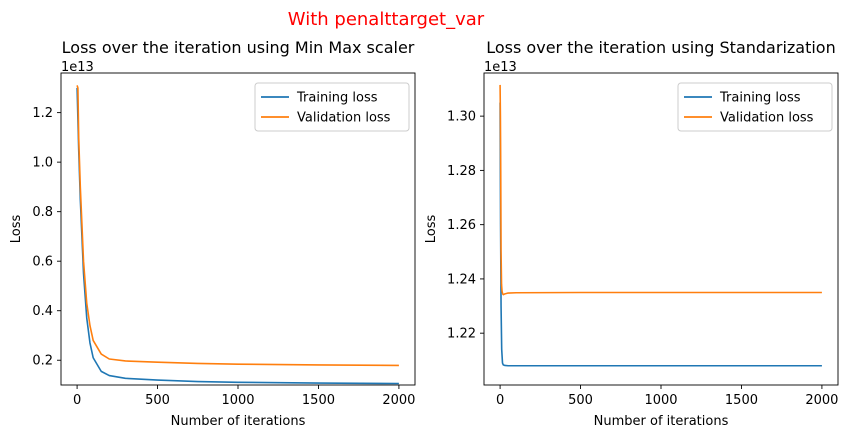  I want to click on y-tick-label: 1.30, so click(461, 117).